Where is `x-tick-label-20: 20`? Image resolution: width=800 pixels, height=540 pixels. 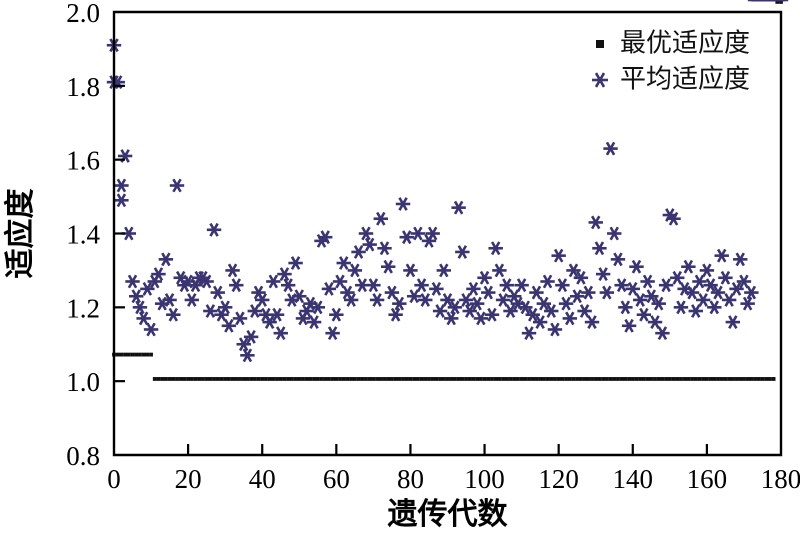 x-tick-label-20: 20 is located at coordinates (188, 479).